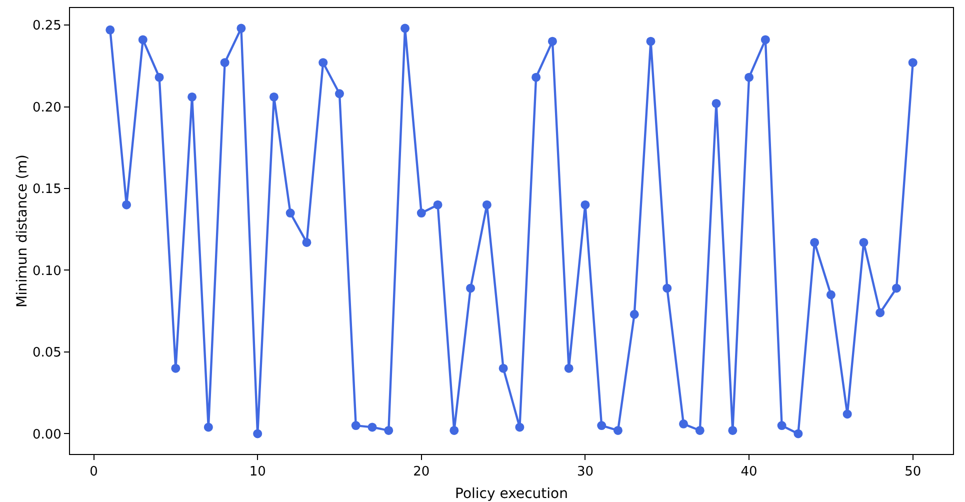 This screenshot has height=502, width=965. What do you see at coordinates (47, 190) in the screenshot?
I see `y-tick-label: 0.15` at bounding box center [47, 190].